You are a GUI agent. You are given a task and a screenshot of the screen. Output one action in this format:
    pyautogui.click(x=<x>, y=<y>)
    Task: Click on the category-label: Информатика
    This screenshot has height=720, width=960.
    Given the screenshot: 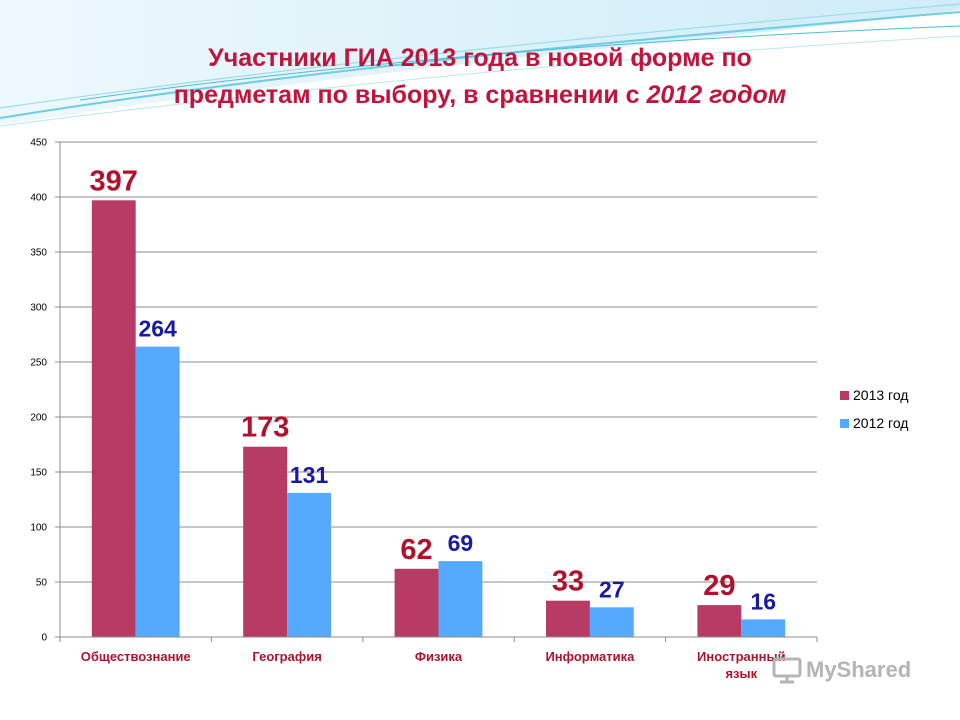 What is the action you would take?
    pyautogui.click(x=590, y=656)
    